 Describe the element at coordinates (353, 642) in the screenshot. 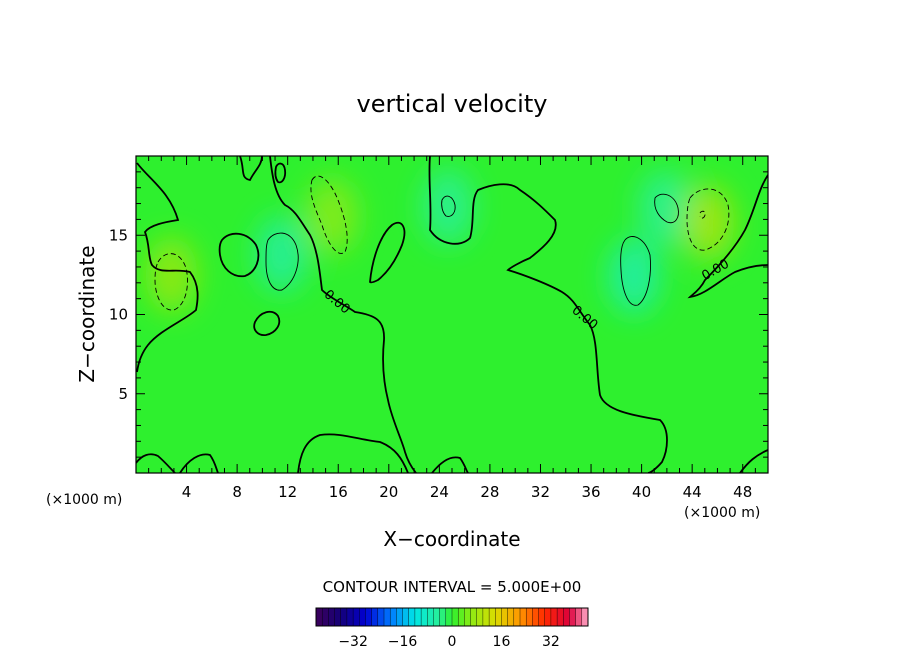

I see `colorbar-tick-label-1: −32` at that location.